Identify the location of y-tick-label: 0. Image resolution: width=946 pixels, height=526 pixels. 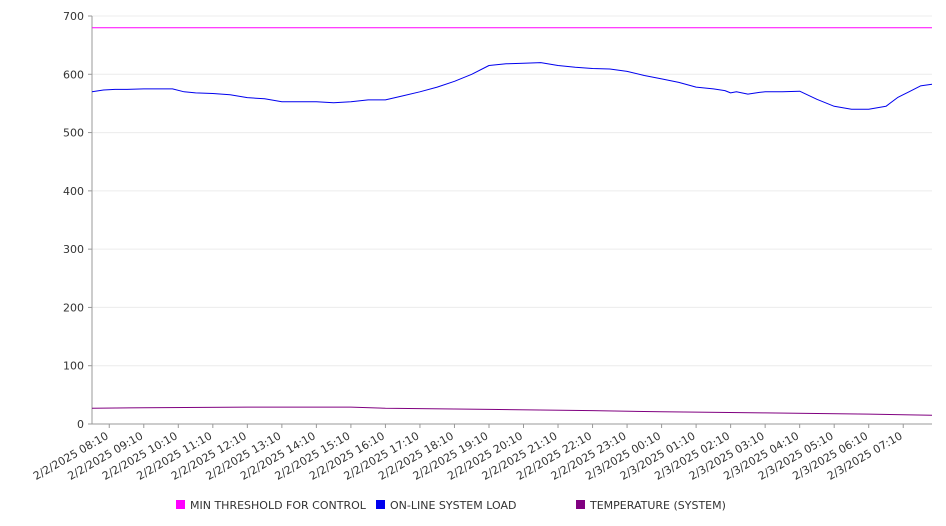
(80, 424).